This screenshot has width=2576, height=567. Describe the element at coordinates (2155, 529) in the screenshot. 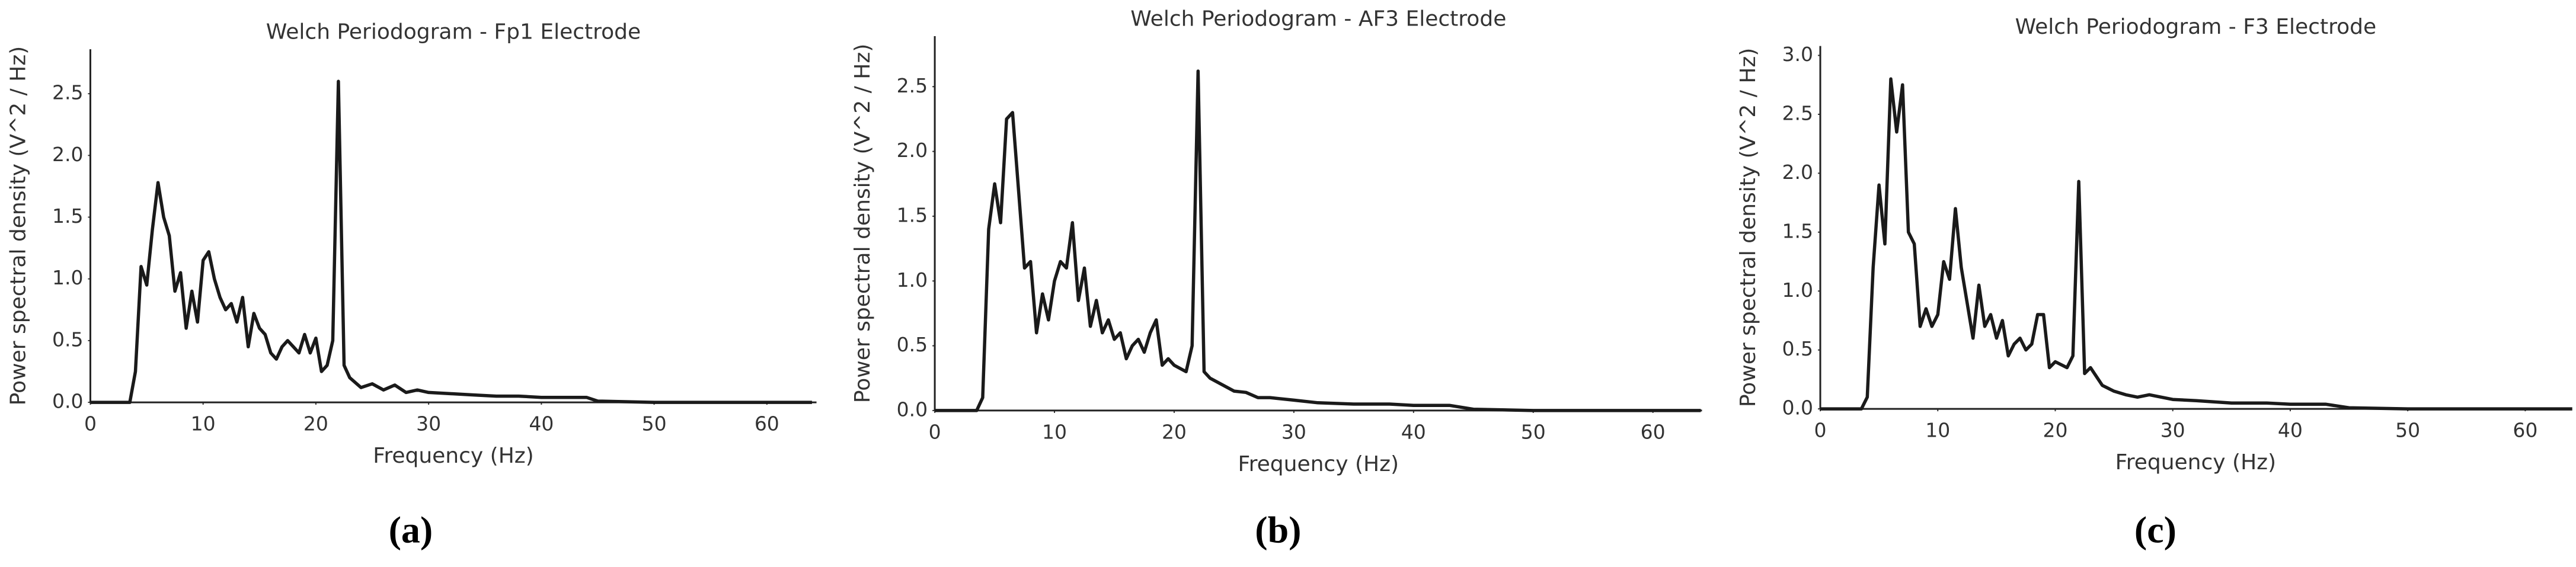

I see `caption: (c)` at that location.